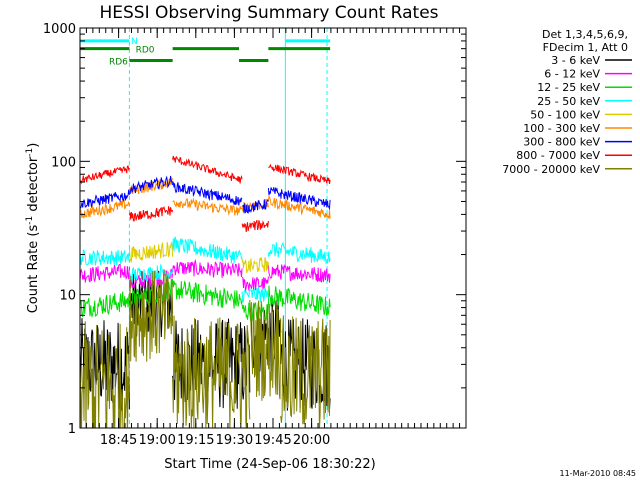 Image resolution: width=640 pixels, height=480 pixels. Describe the element at coordinates (598, 473) in the screenshot. I see `footer-date: 11-Mar-2010 08:45` at that location.